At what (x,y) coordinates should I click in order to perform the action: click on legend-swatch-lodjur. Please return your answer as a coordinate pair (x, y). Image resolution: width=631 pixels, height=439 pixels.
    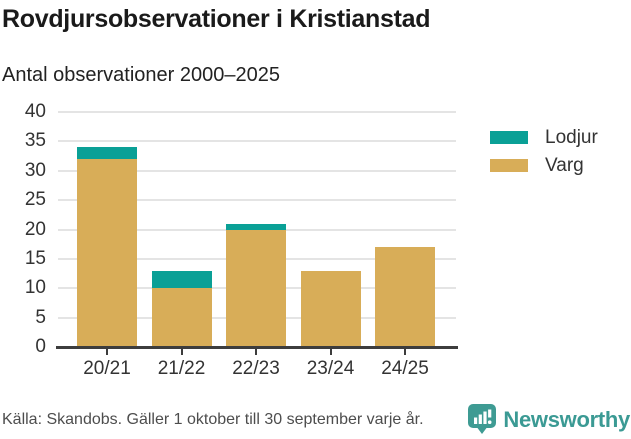
    Looking at the image, I should click on (509, 137).